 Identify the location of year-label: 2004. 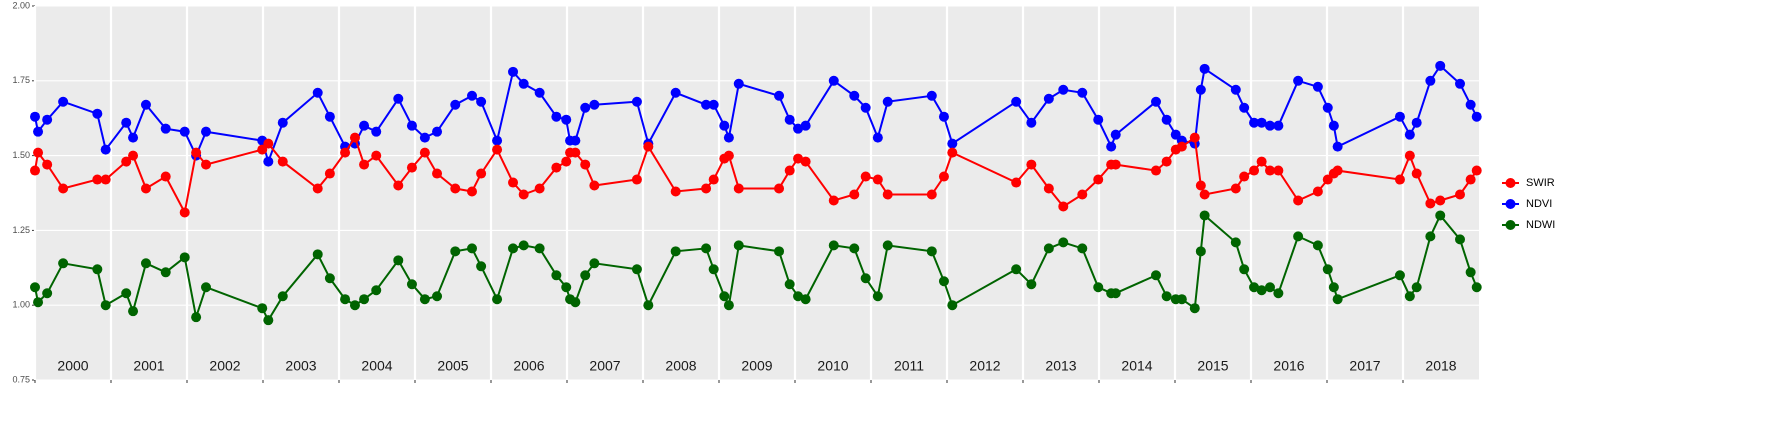
(376, 366).